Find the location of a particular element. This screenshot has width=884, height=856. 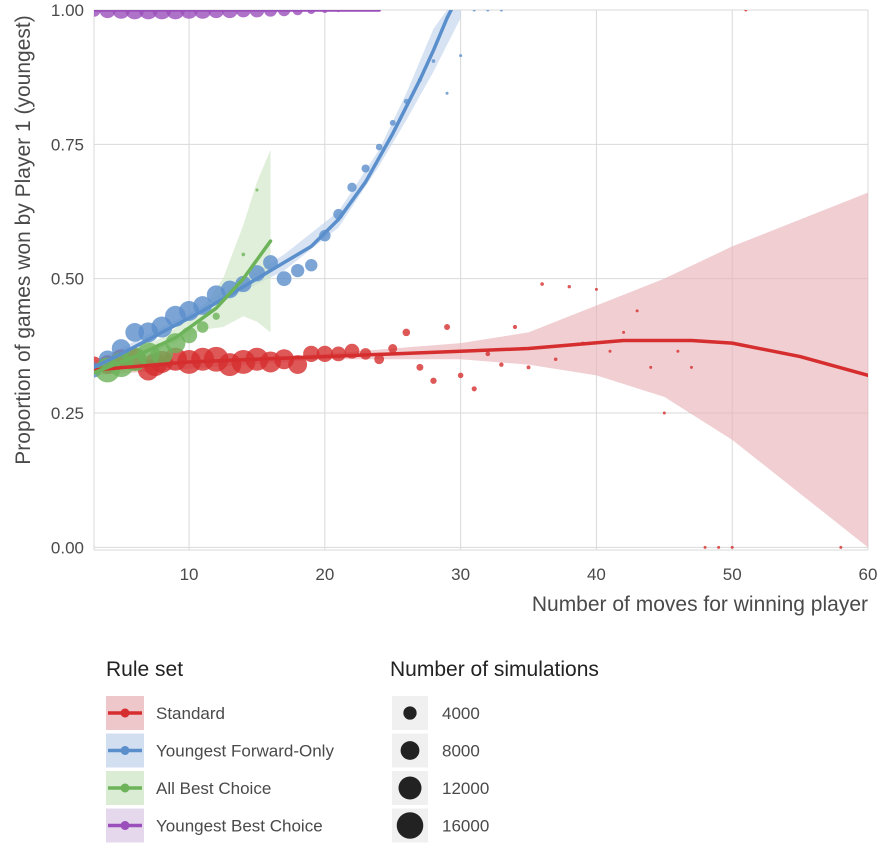

x-tick-label: 30 is located at coordinates (460, 574).